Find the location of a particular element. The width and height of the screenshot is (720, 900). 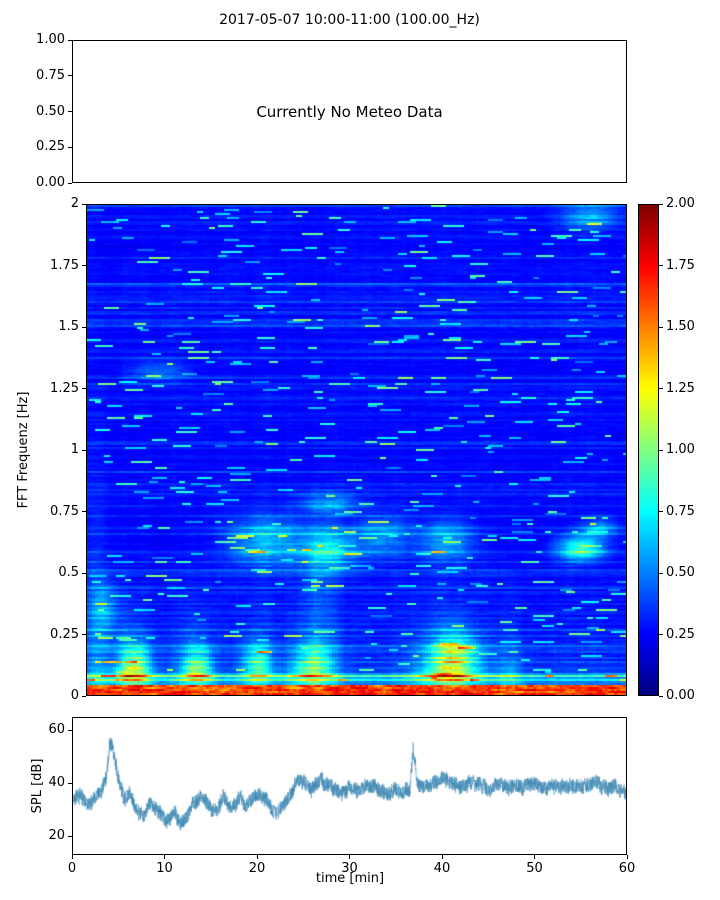

figure-title: 2017-05-07 10:00-11:00 (100.00_Hz) is located at coordinates (349, 20).